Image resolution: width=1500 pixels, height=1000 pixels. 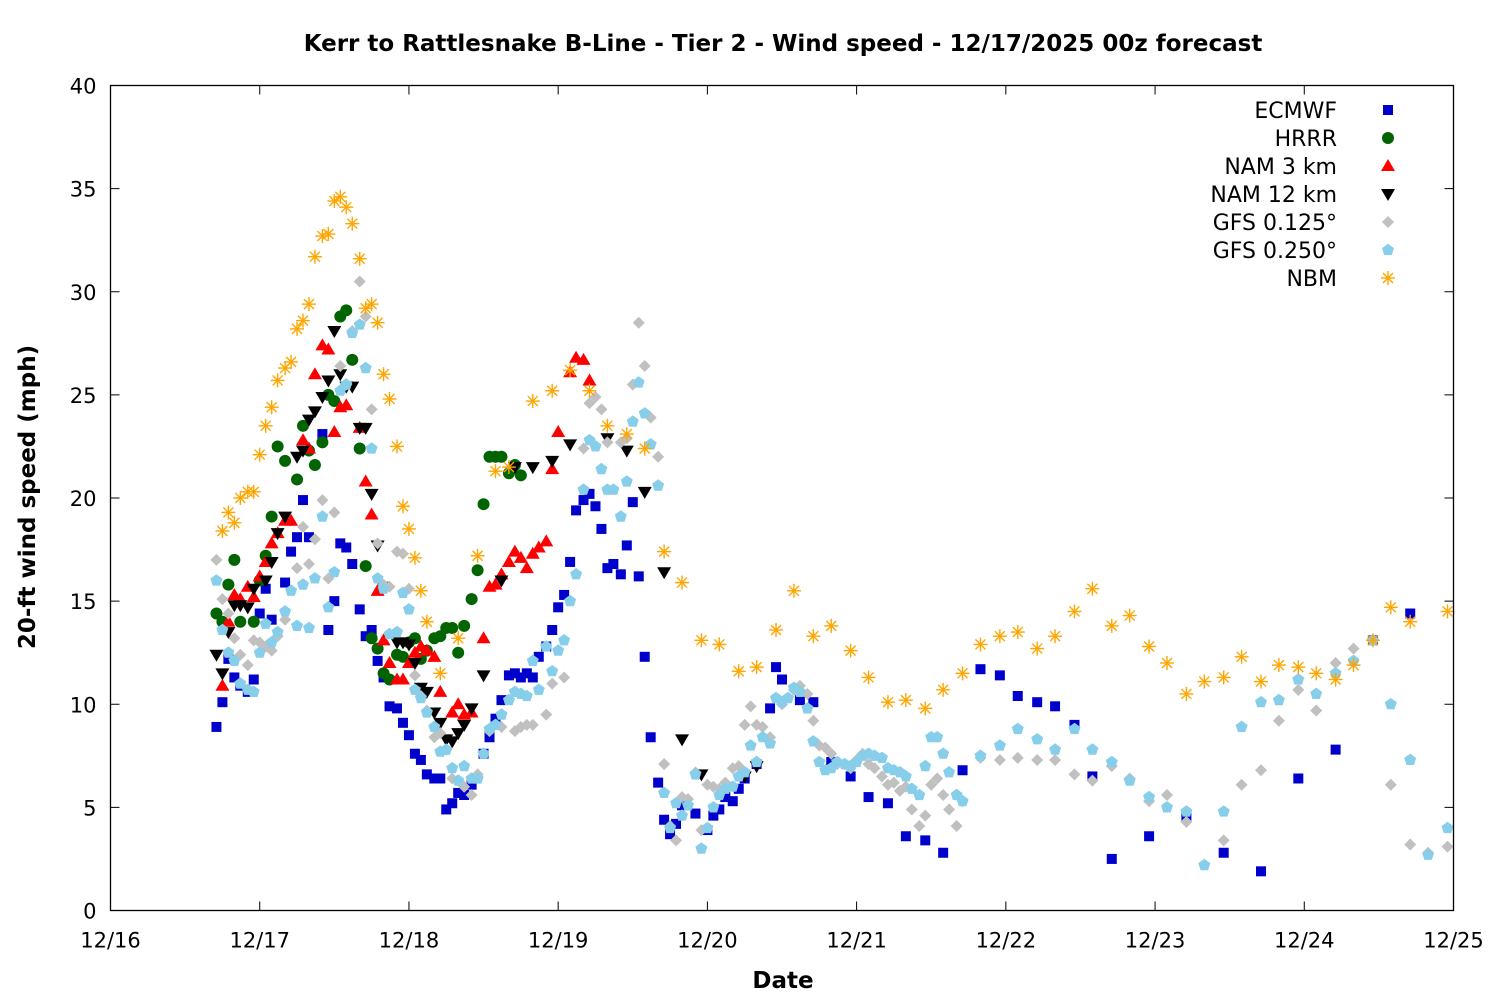 I want to click on x-tick-label: 12/23, so click(x=1155, y=941).